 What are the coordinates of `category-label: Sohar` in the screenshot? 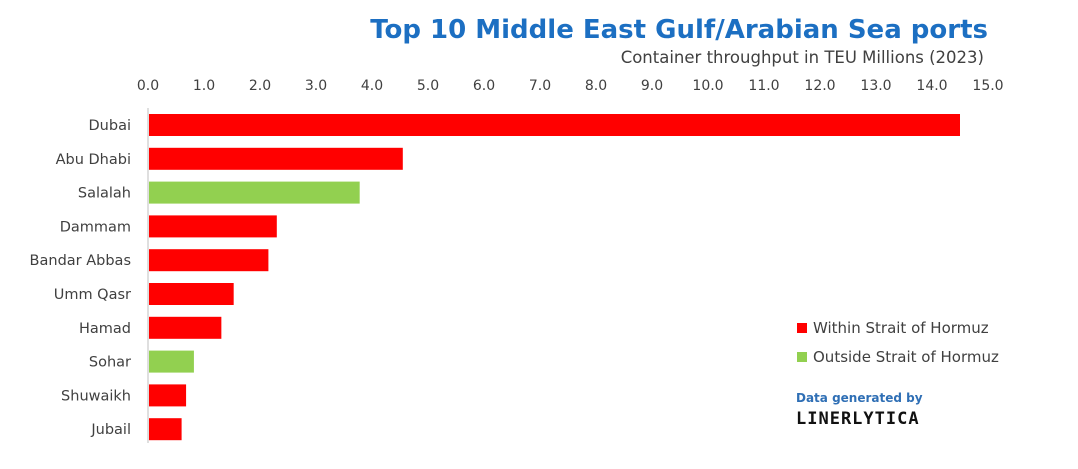 It's located at (110, 363).